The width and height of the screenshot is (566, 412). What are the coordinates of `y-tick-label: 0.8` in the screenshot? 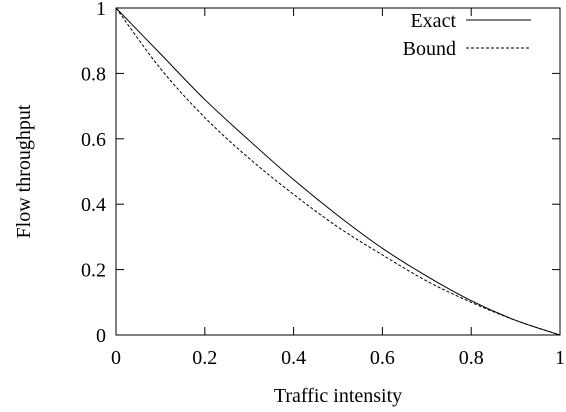 It's located at (93, 74).